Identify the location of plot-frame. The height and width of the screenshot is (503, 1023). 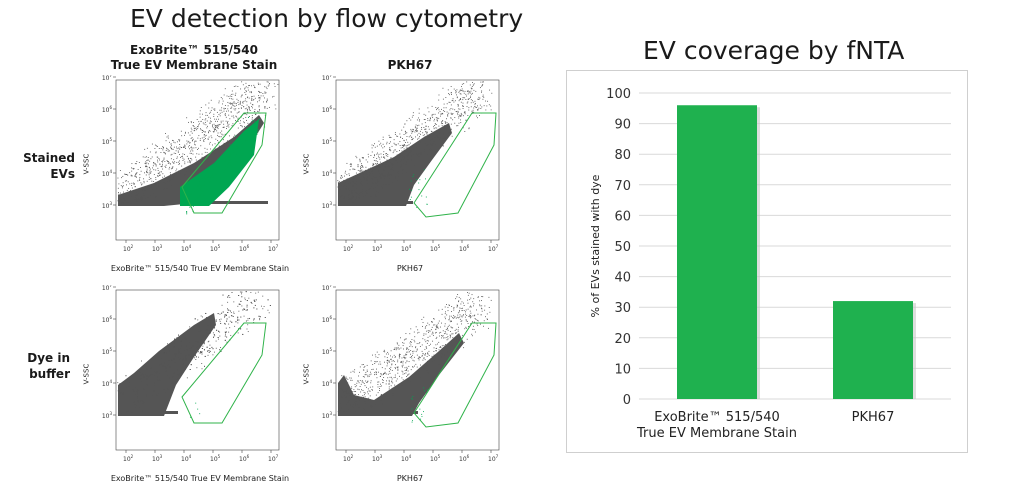
(197, 160).